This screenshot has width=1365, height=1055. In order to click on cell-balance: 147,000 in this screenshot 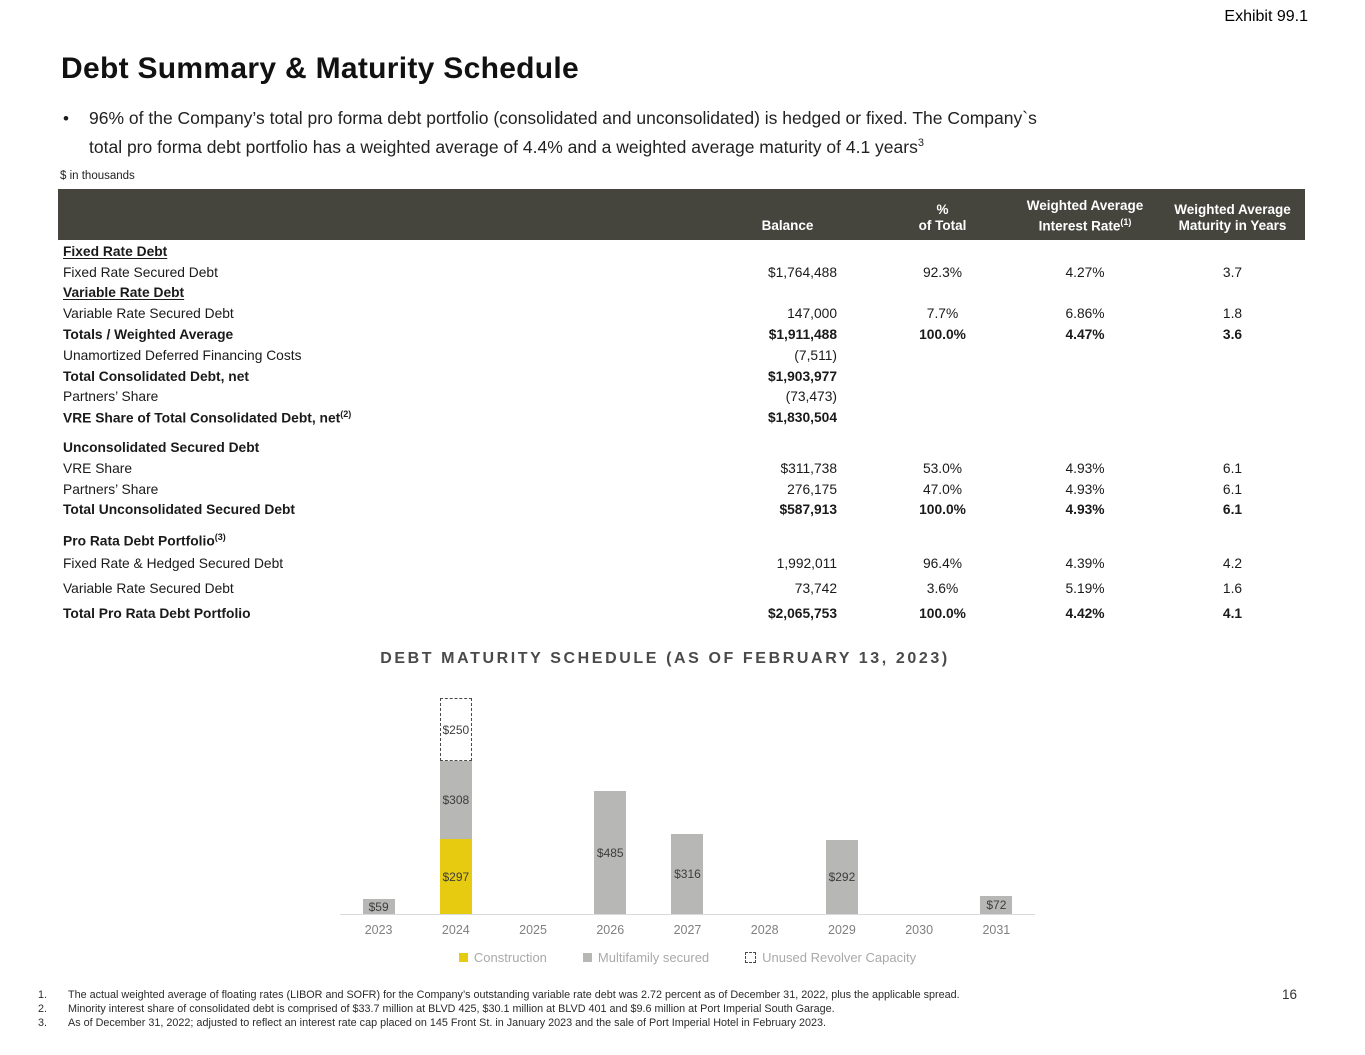, I will do `click(812, 314)`.